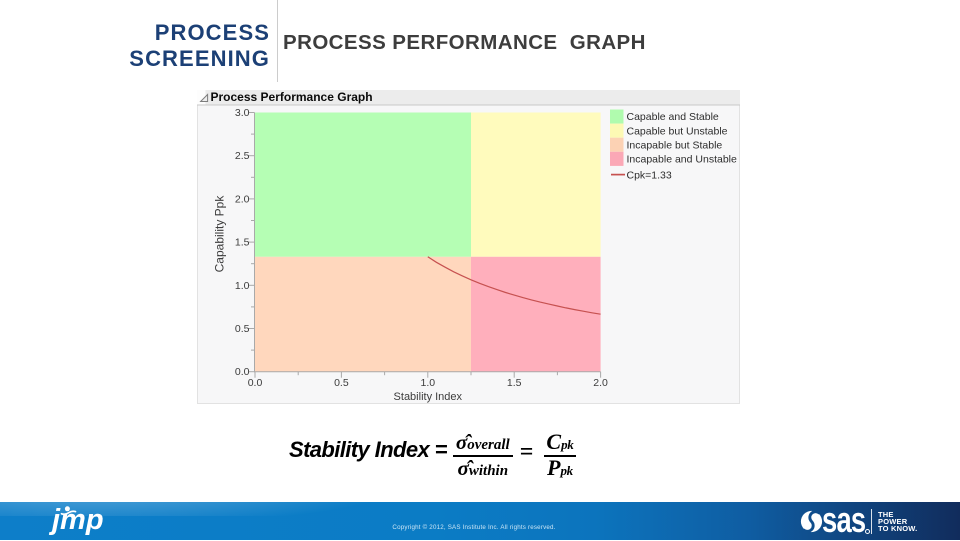 This screenshot has width=960, height=541. Describe the element at coordinates (292, 97) in the screenshot. I see `svg-text: Process Performance Graph` at that location.